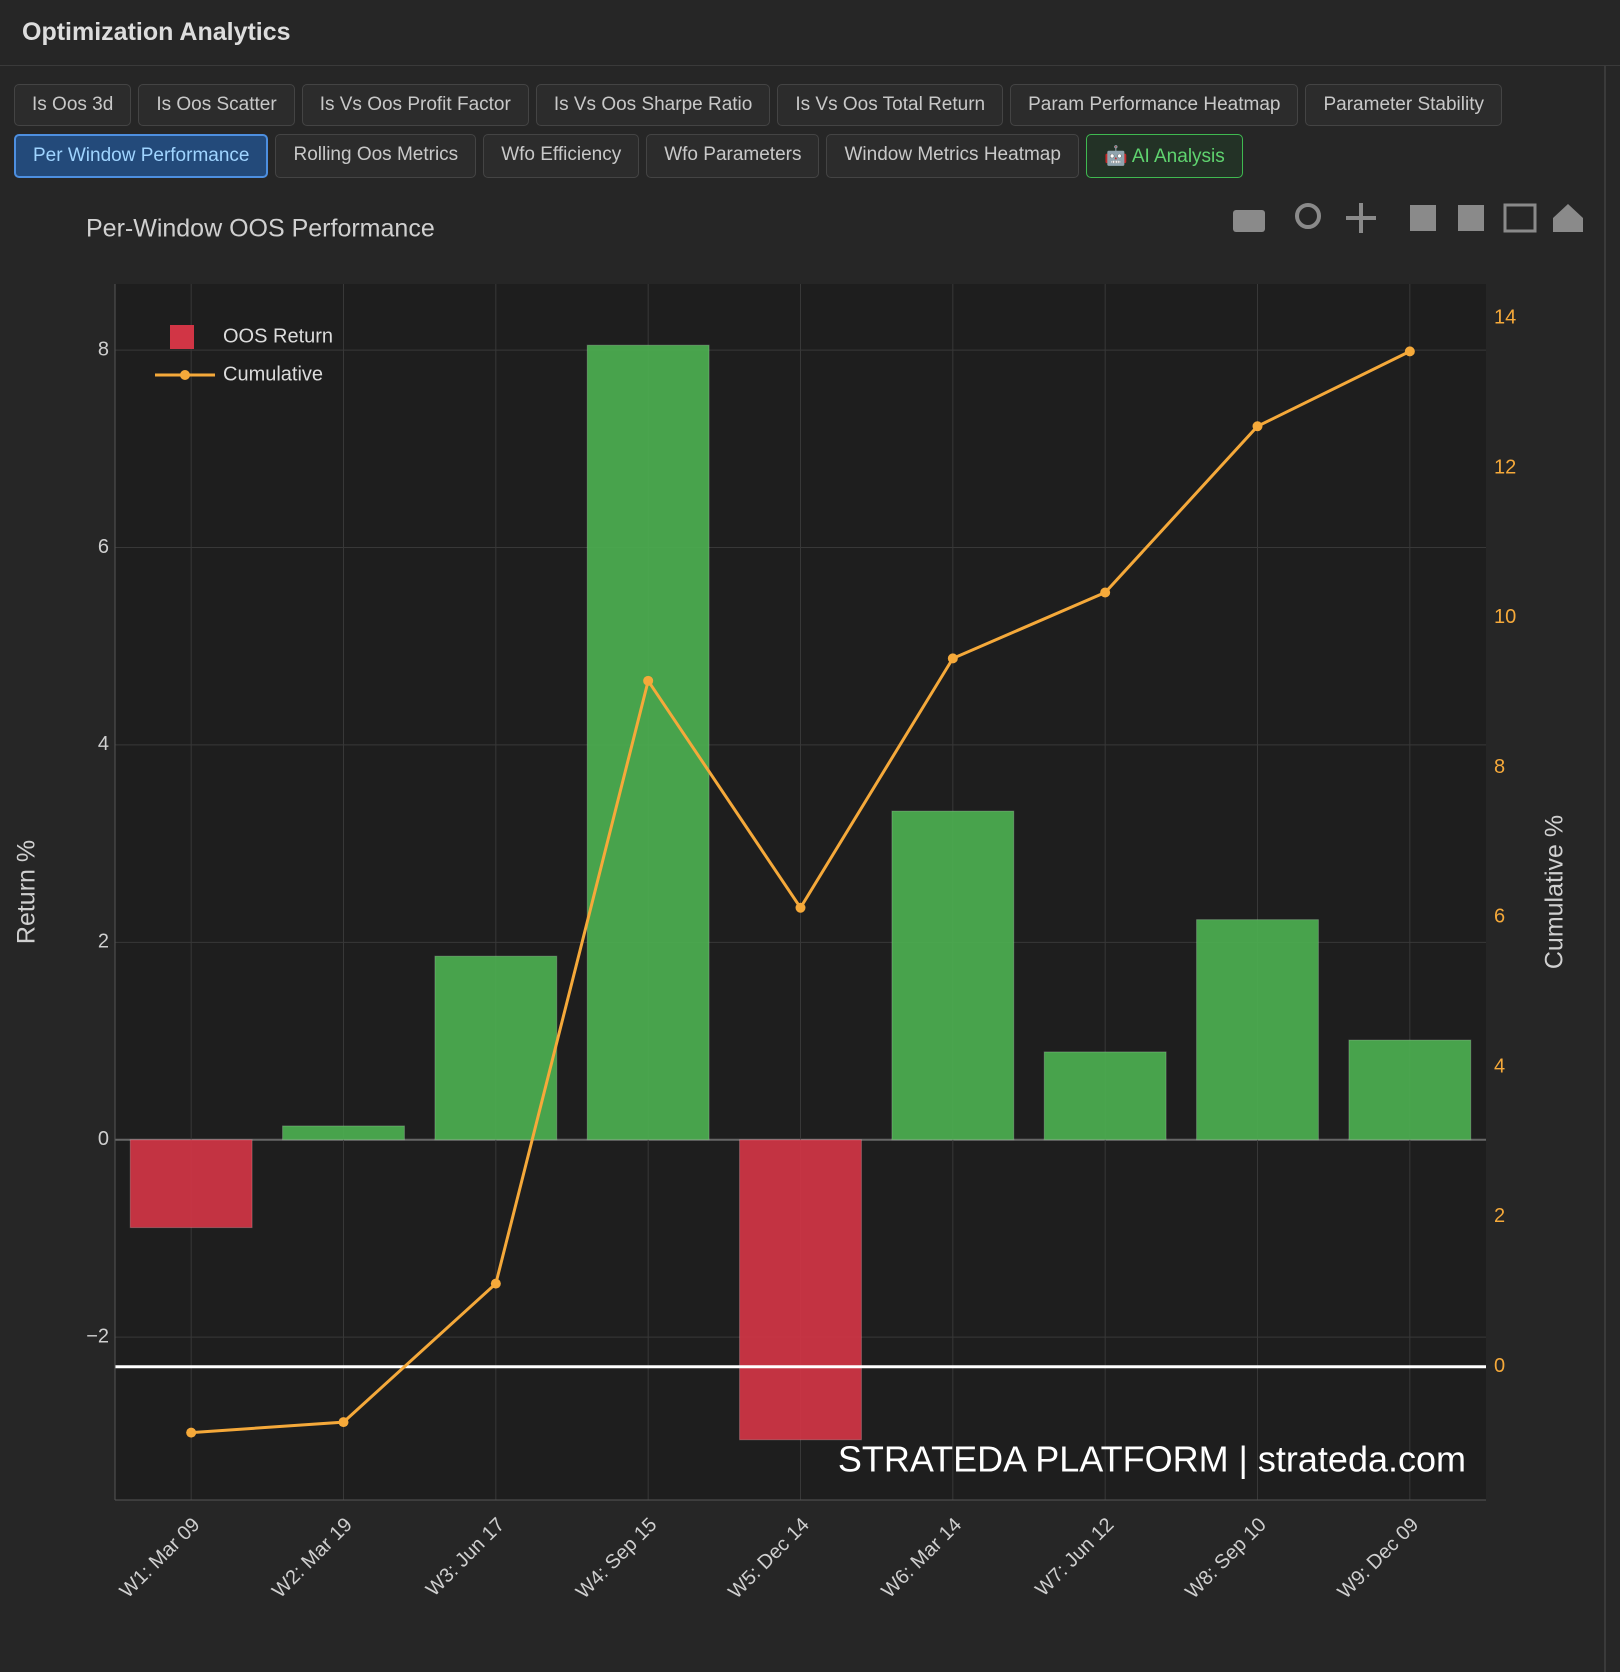 The width and height of the screenshot is (1620, 1672). What do you see at coordinates (921, 1558) in the screenshot?
I see `x-tick-label: W6: Mar 14` at bounding box center [921, 1558].